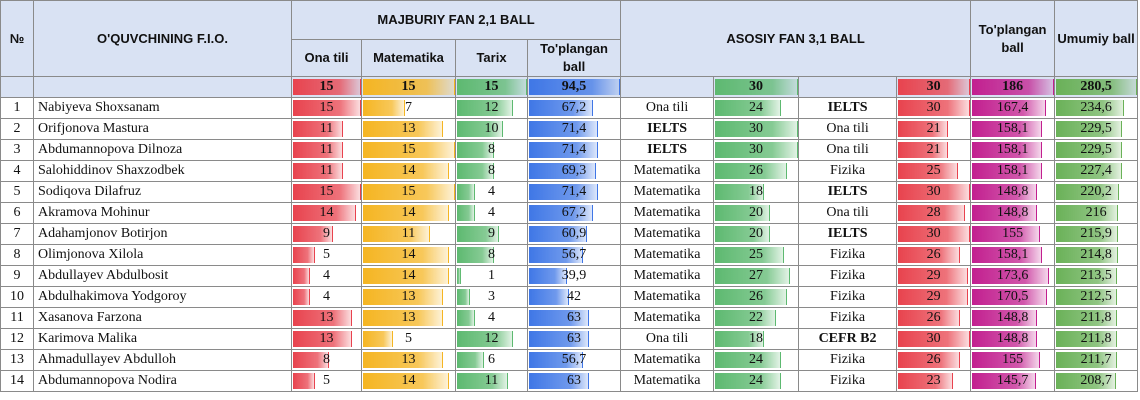 The image size is (1140, 400). I want to click on umumiy-score-cell: 211,8, so click(1096, 318).